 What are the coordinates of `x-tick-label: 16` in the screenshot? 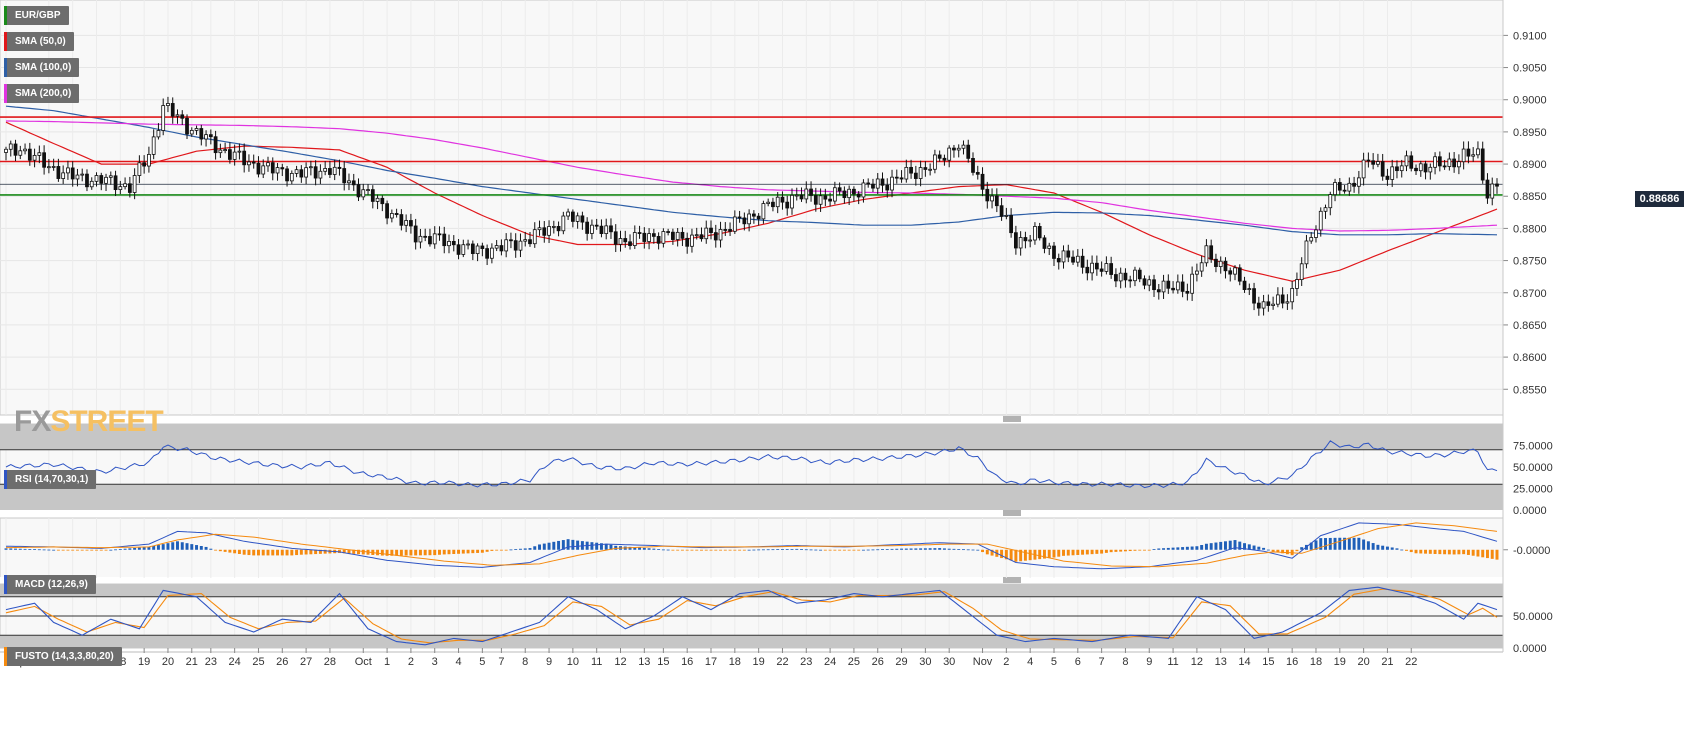 It's located at (1292, 662).